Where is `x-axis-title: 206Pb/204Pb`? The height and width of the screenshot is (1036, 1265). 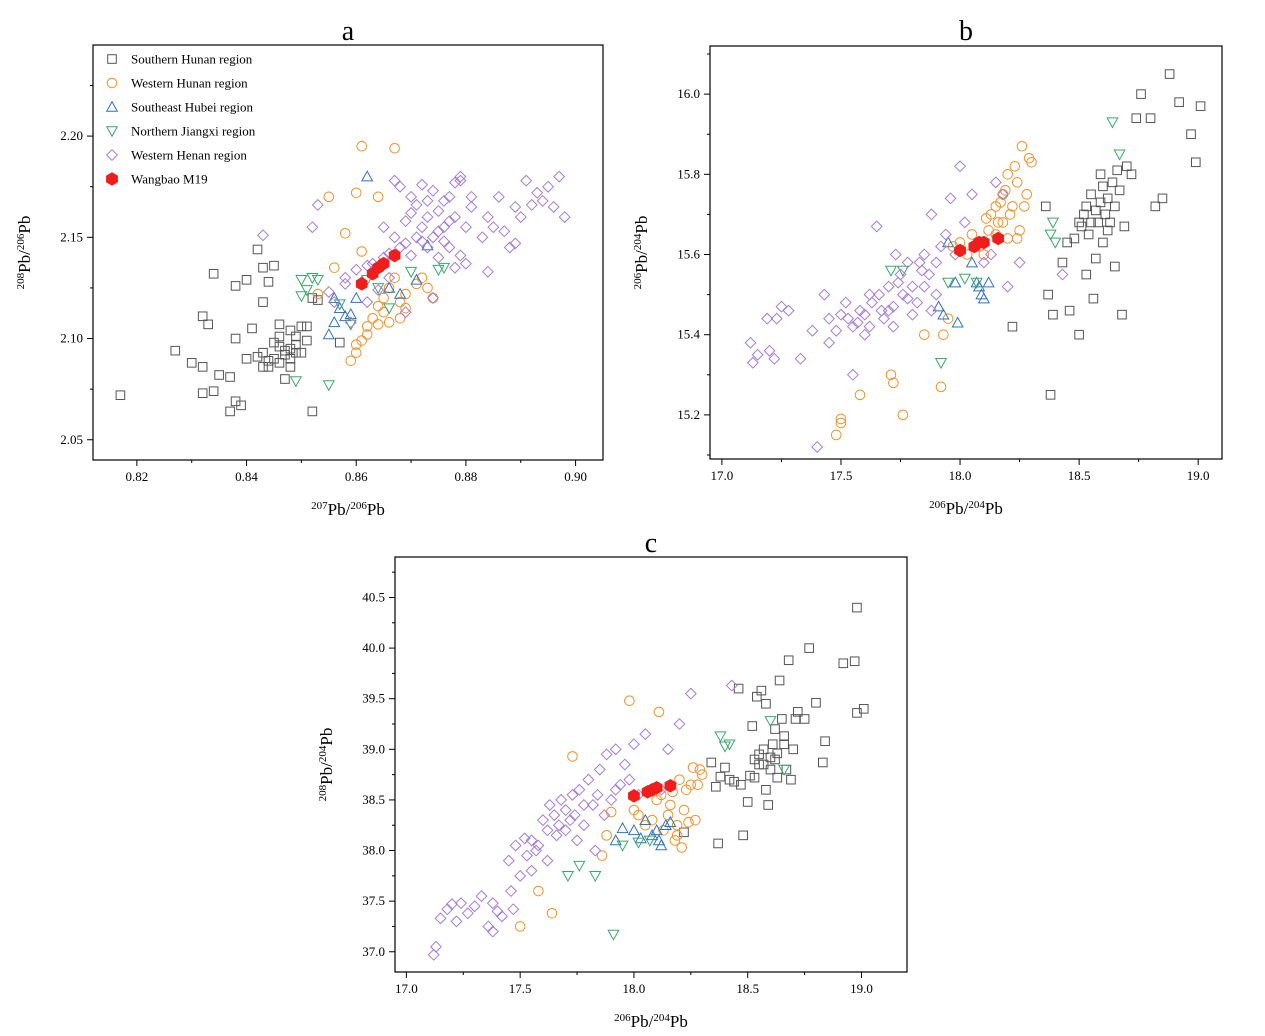 x-axis-title: 206Pb/204Pb is located at coordinates (651, 1021).